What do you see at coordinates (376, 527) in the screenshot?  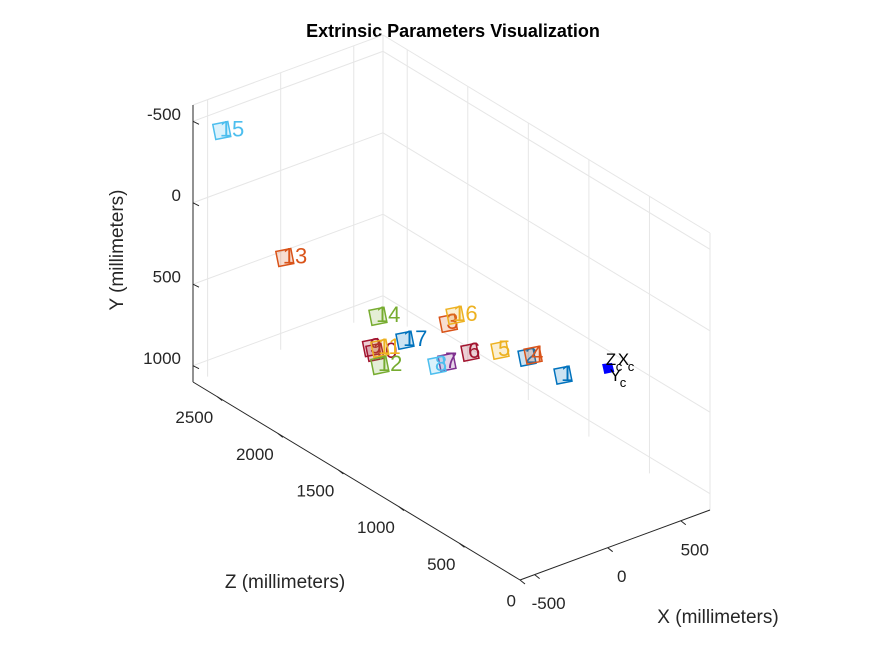 I see `z-tick-label: 1000` at bounding box center [376, 527].